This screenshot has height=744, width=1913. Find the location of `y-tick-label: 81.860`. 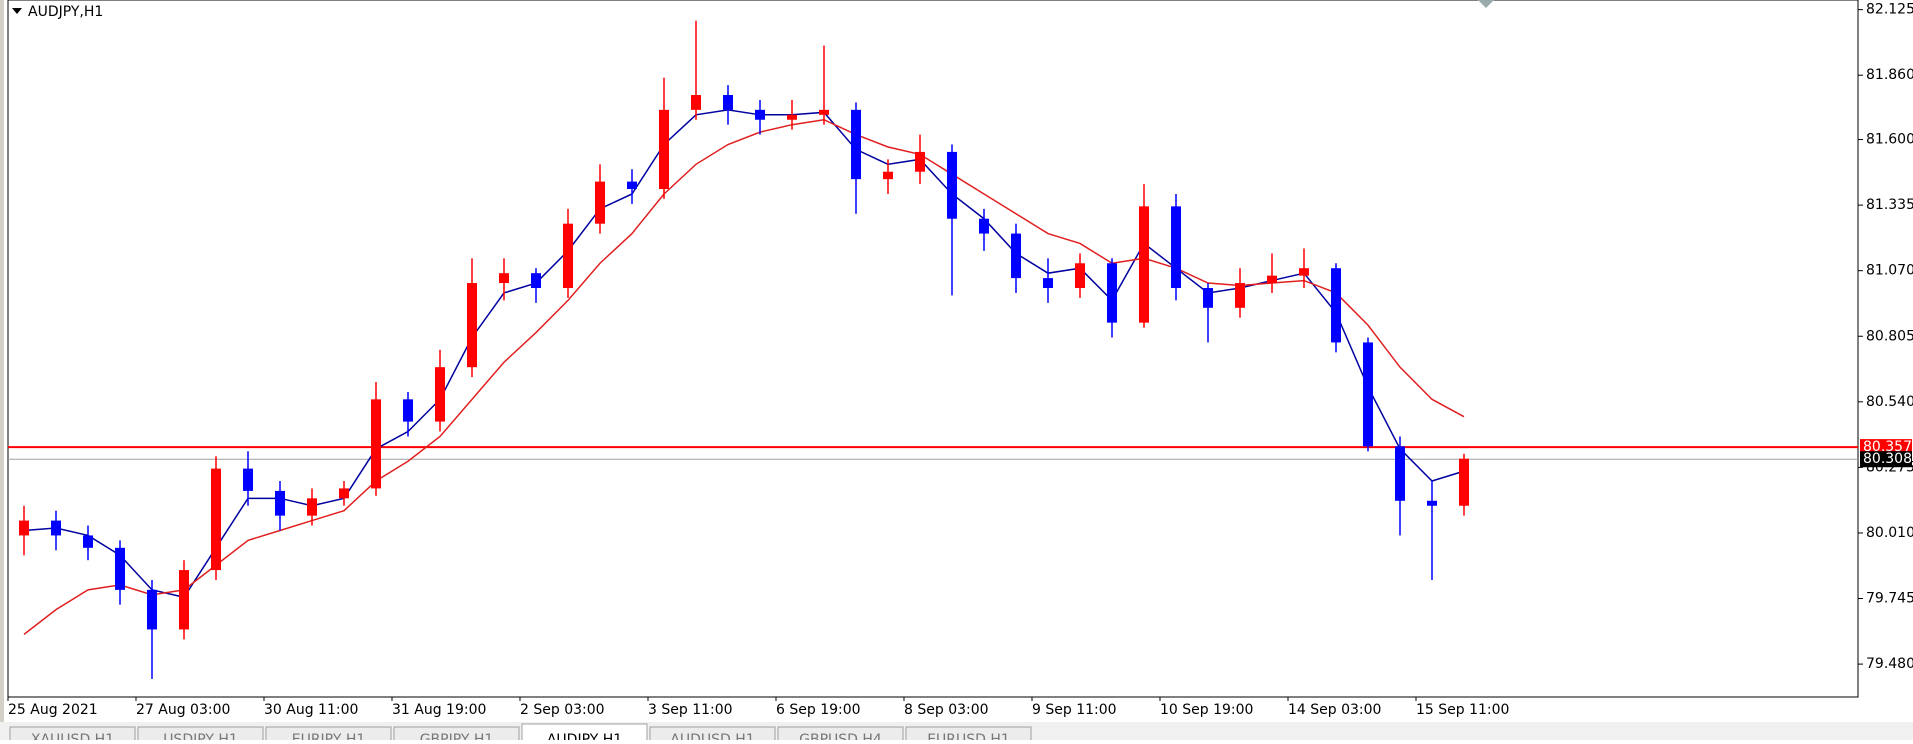

y-tick-label: 81.860 is located at coordinates (1889, 75).